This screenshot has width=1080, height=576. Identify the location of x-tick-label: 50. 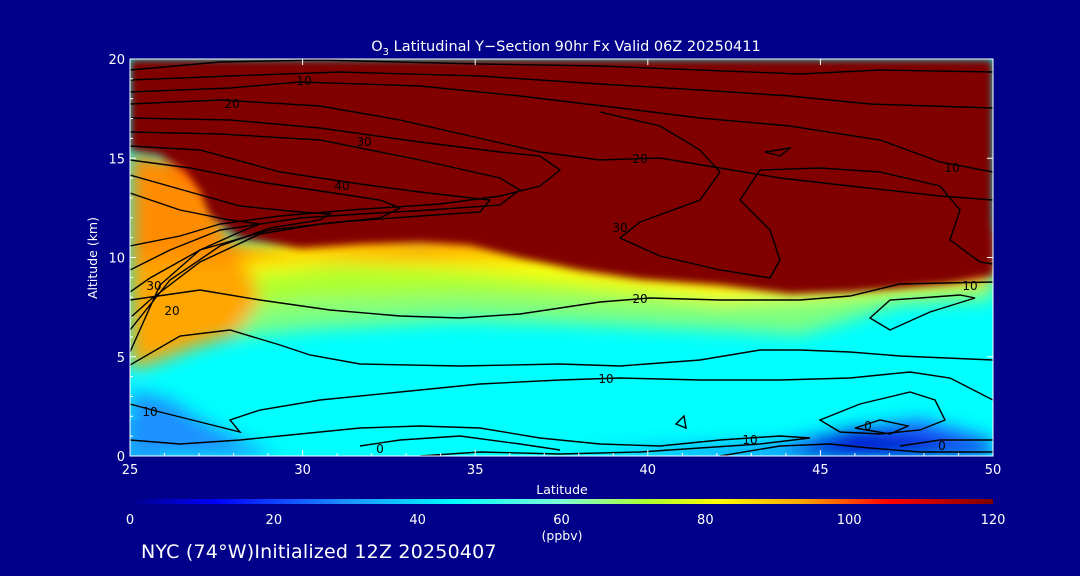
(993, 470).